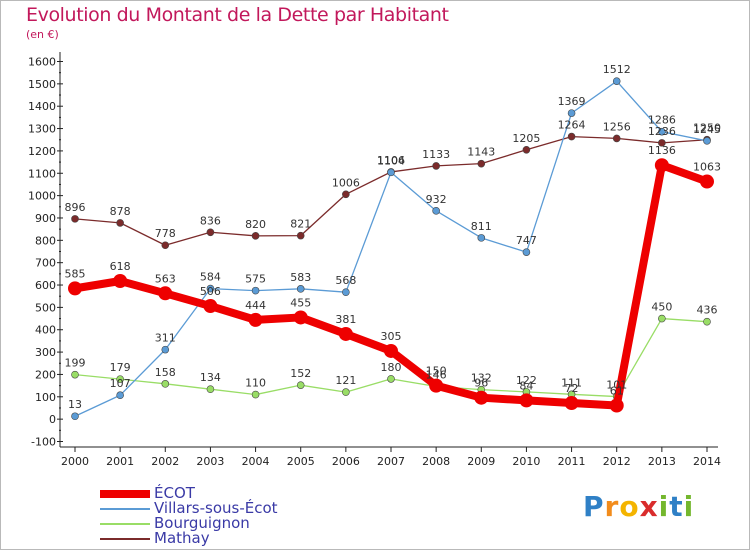 The width and height of the screenshot is (750, 550). Describe the element at coordinates (346, 461) in the screenshot. I see `x-tick-label: 2006` at that location.